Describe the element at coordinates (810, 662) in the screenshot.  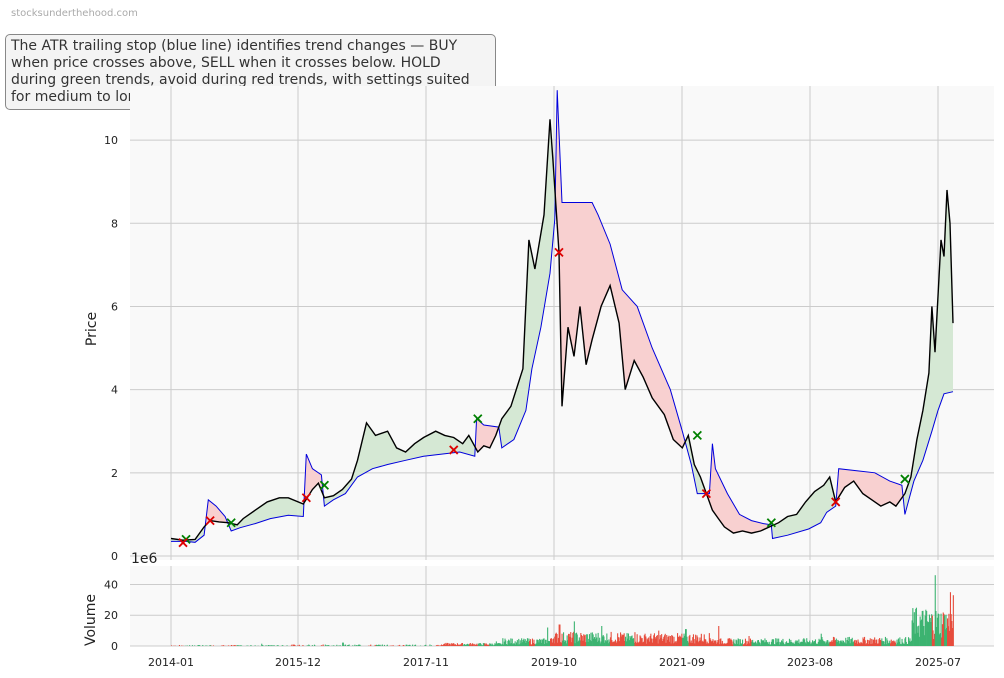
I see `x-tick-label: 2023-08` at that location.